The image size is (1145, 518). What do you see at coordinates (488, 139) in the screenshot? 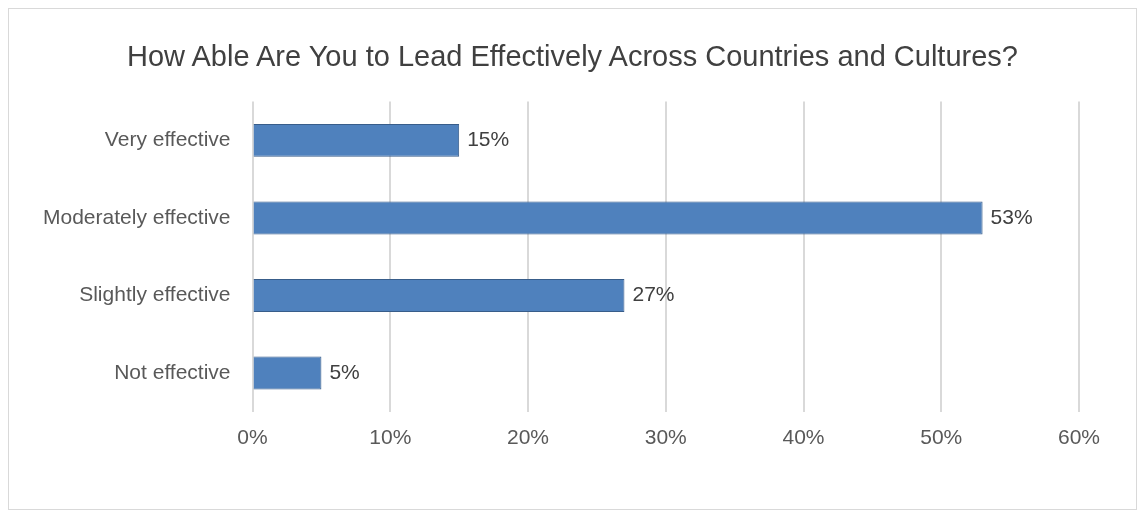
I see `data-label: 15%` at bounding box center [488, 139].